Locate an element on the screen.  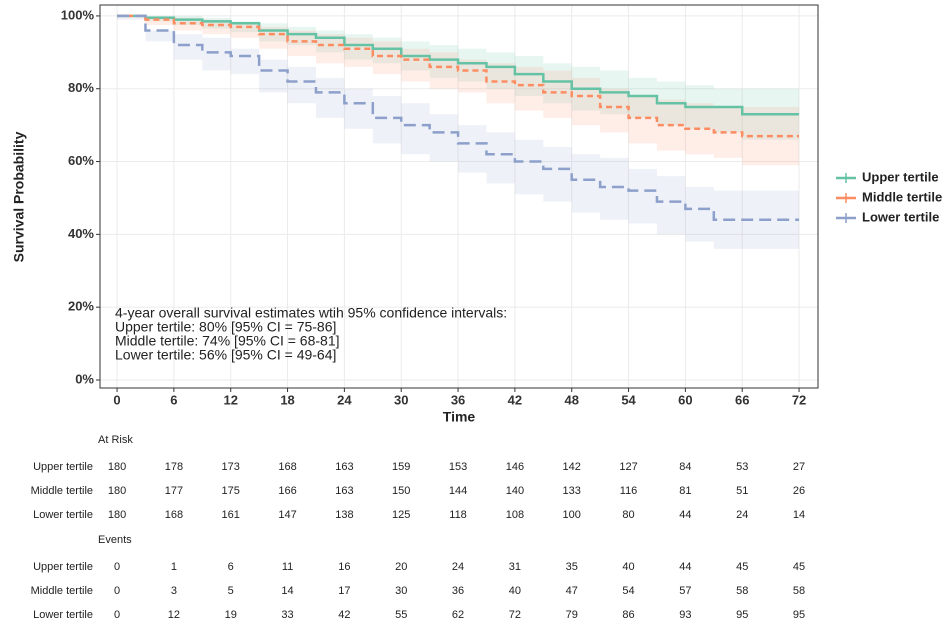
table-cell: 35 is located at coordinates (572, 567).